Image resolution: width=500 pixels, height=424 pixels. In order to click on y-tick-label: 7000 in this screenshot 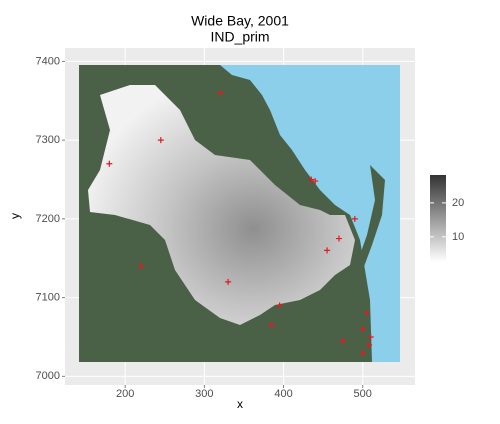, I will do `click(48, 376)`.